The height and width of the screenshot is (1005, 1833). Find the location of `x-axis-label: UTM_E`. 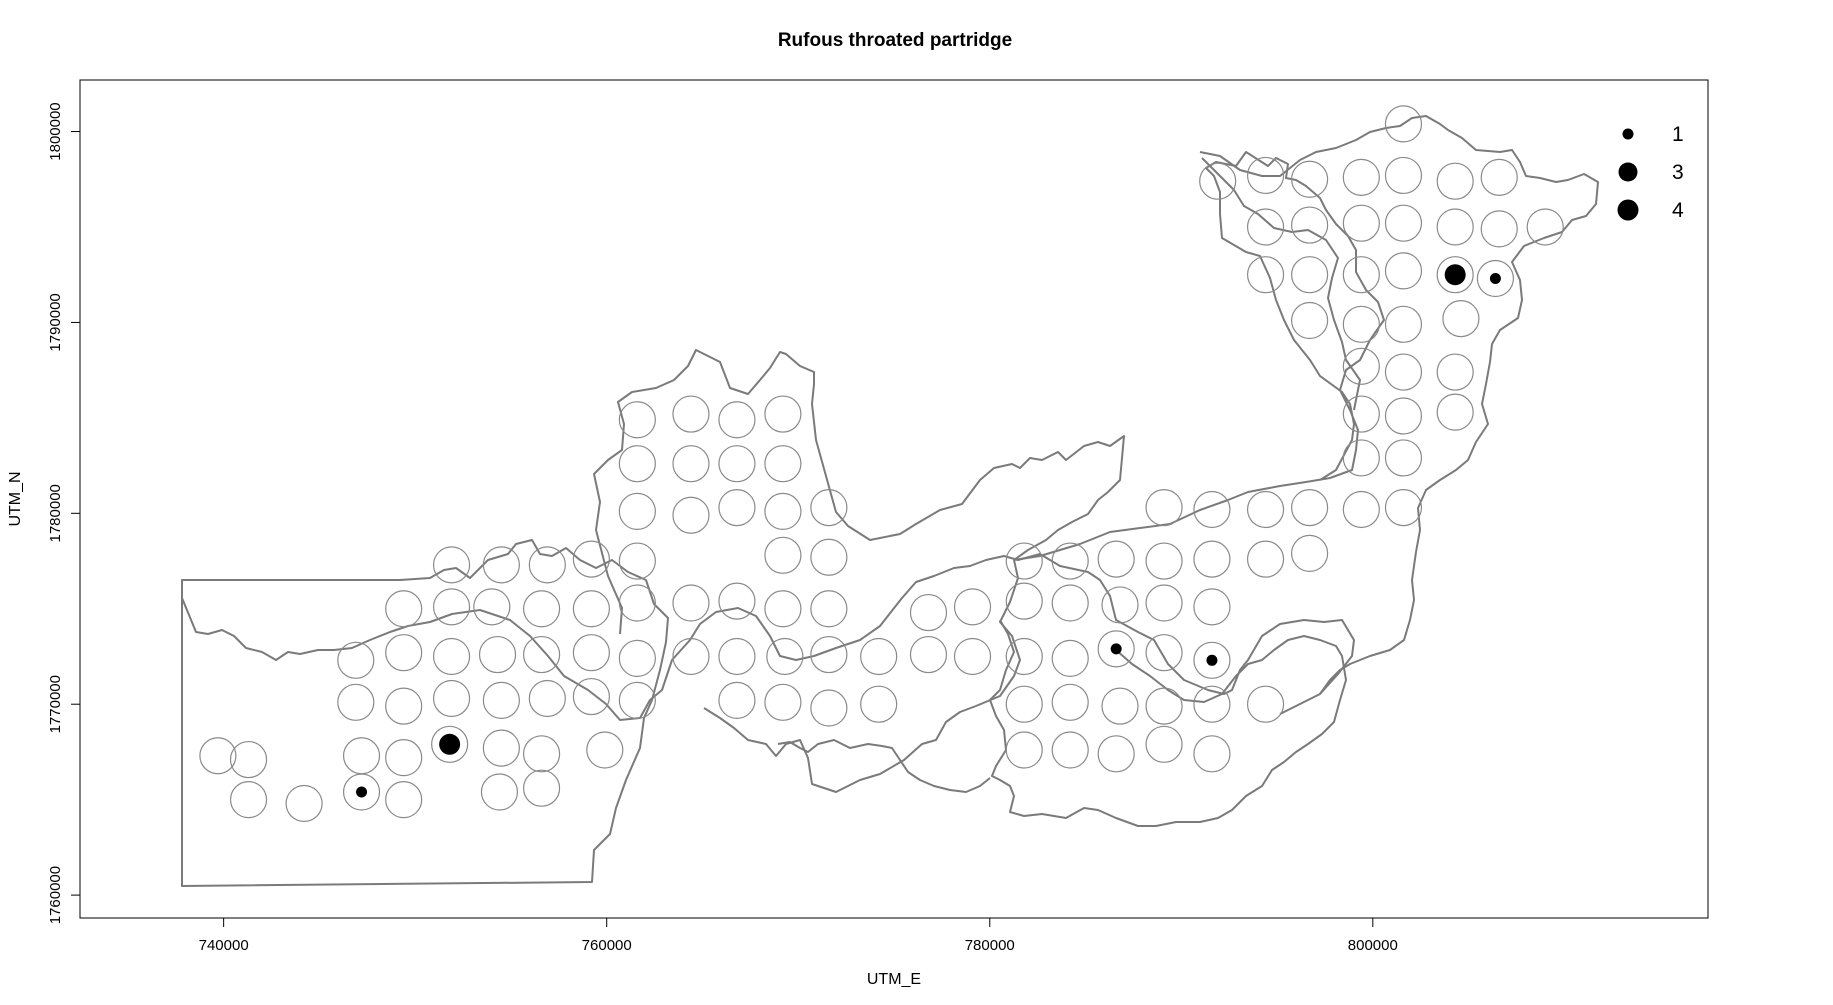

x-axis-label: UTM_E is located at coordinates (894, 979).